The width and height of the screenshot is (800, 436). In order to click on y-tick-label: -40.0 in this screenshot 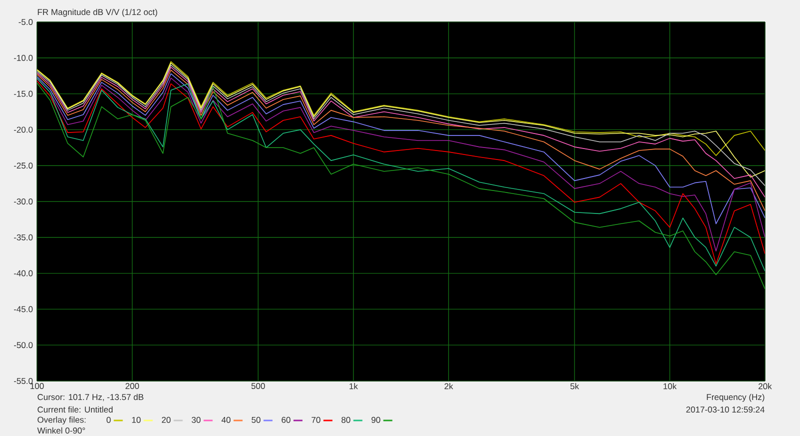, I will do `click(23, 273)`.